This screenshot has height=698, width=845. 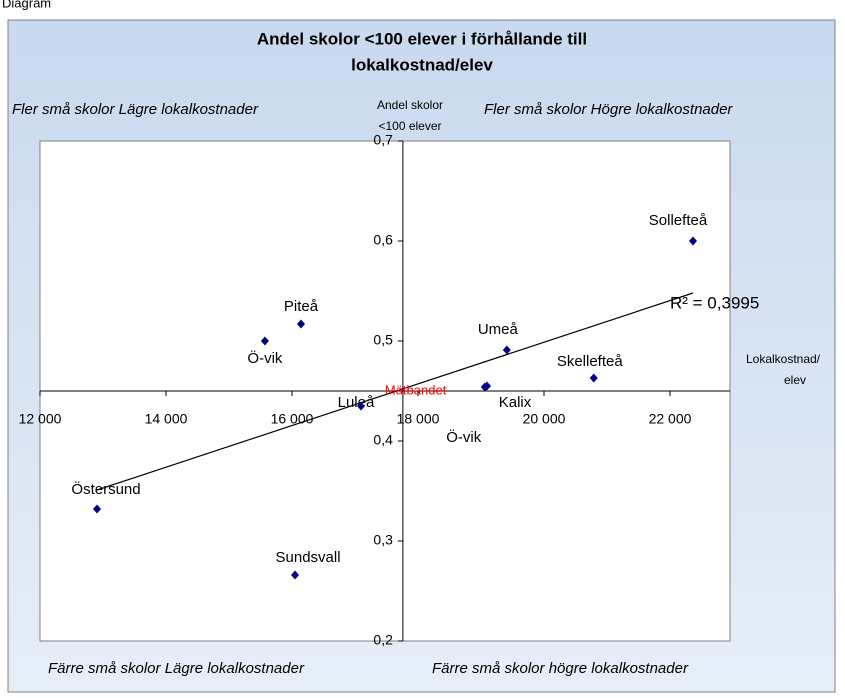 What do you see at coordinates (544, 419) in the screenshot?
I see `x-tick-label: 20 000` at bounding box center [544, 419].